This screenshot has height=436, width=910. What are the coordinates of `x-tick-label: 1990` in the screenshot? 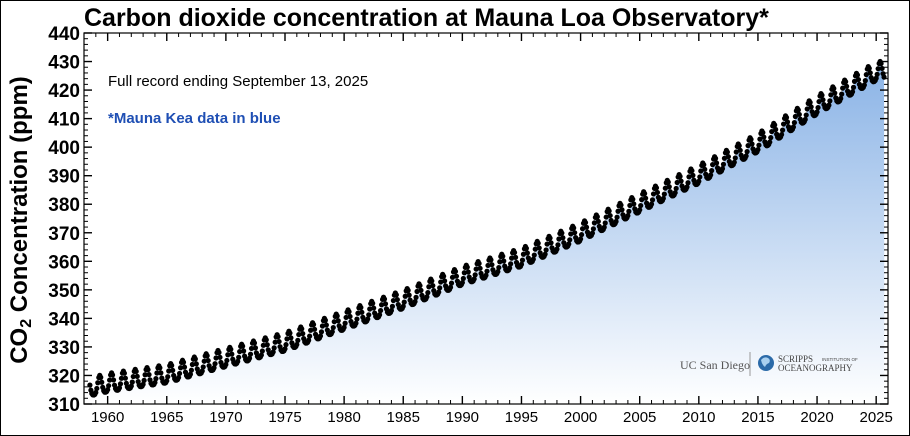 It's located at (462, 417).